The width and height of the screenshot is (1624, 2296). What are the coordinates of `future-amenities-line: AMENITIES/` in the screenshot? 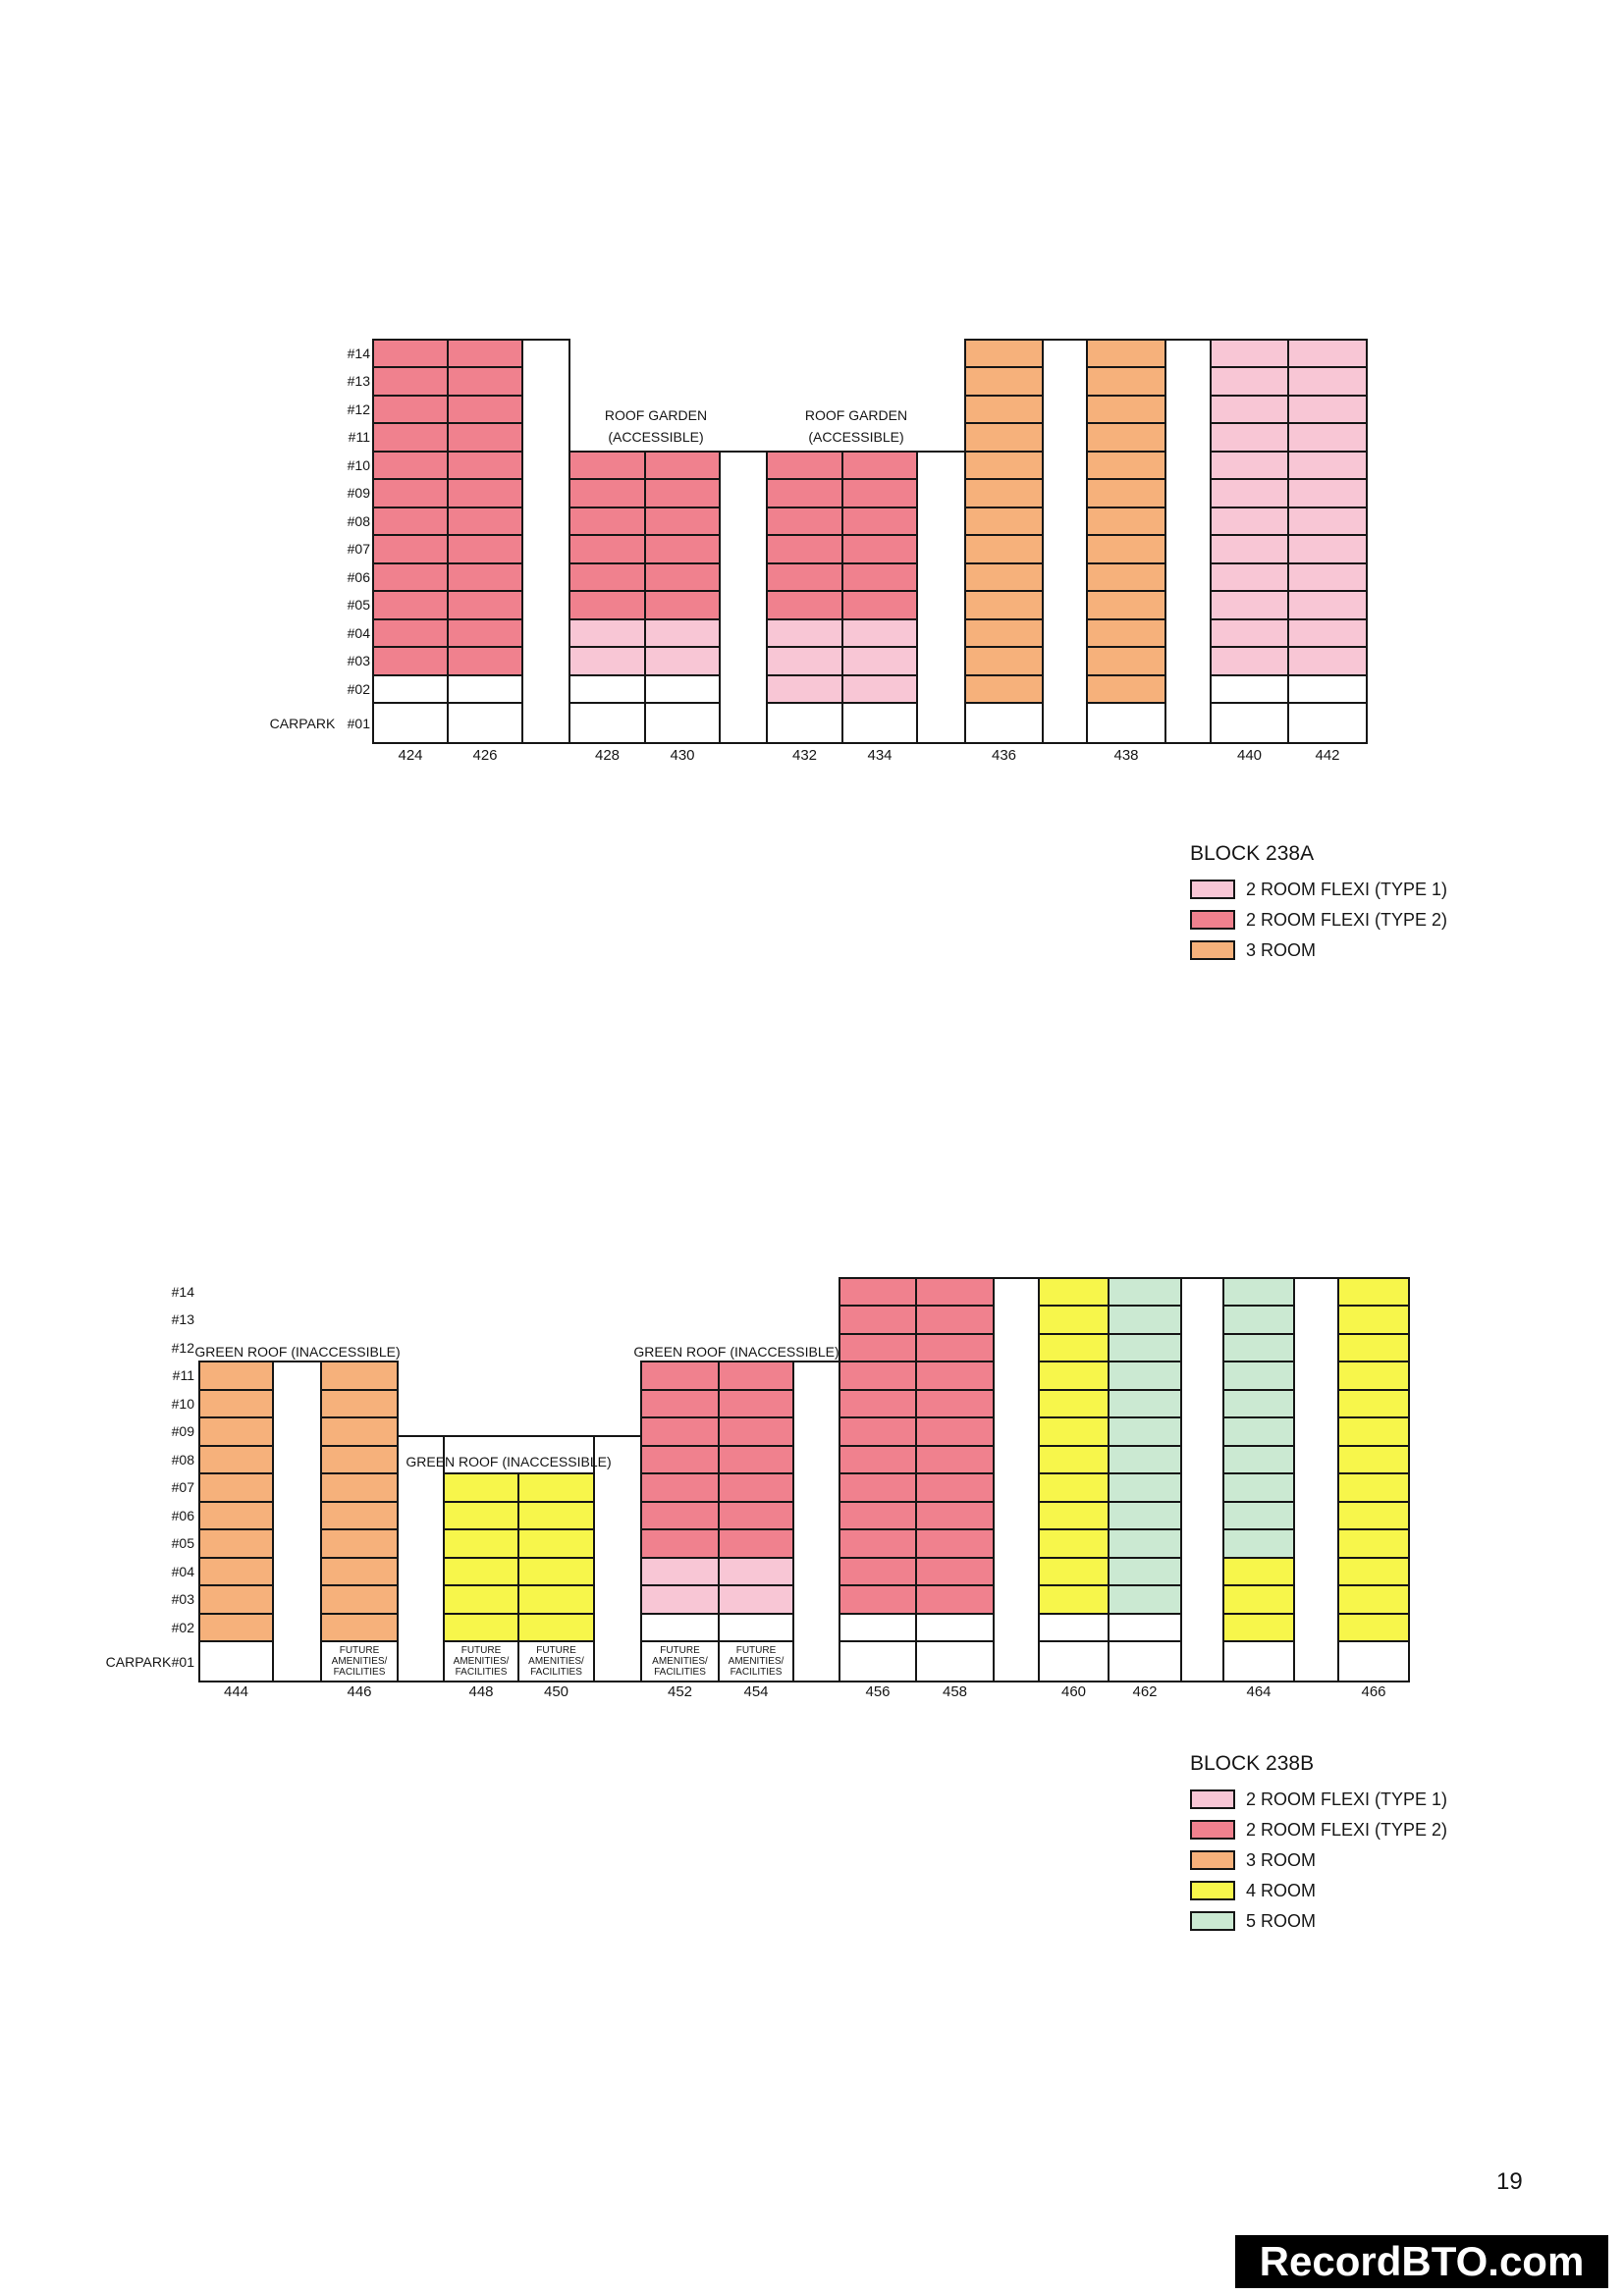 It's located at (481, 1661).